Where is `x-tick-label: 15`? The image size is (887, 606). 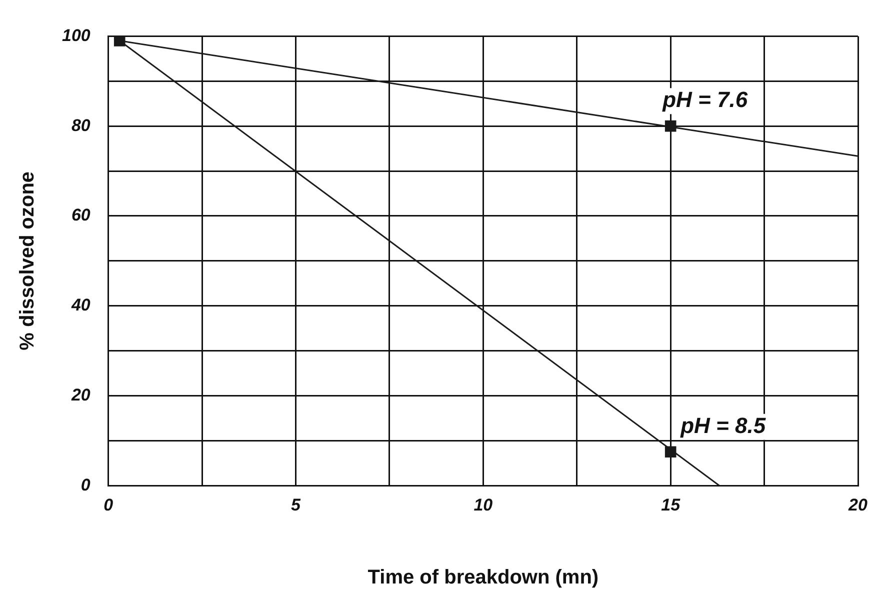
x-tick-label: 15 is located at coordinates (671, 504).